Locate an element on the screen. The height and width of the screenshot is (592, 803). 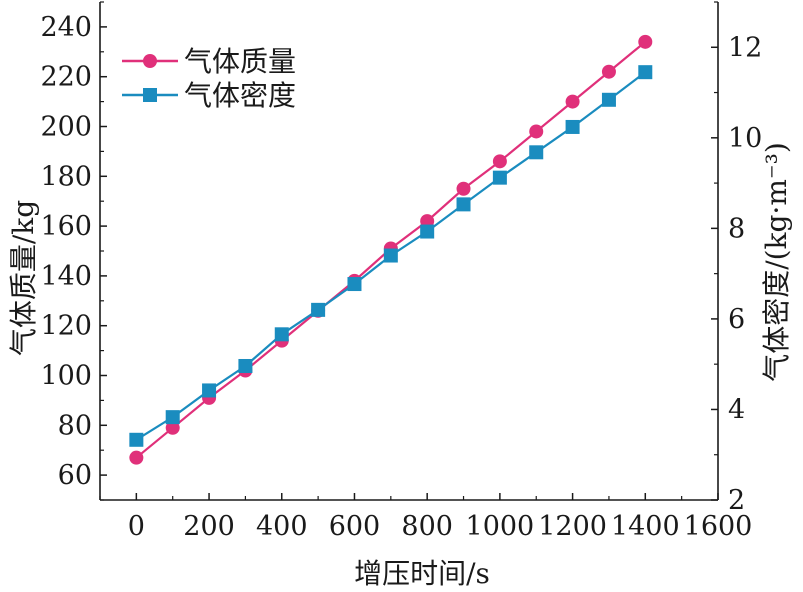
x-axis-ticks: 0 200 400 600 800 1000 1200 1400 1600 is located at coordinates (426, 517).